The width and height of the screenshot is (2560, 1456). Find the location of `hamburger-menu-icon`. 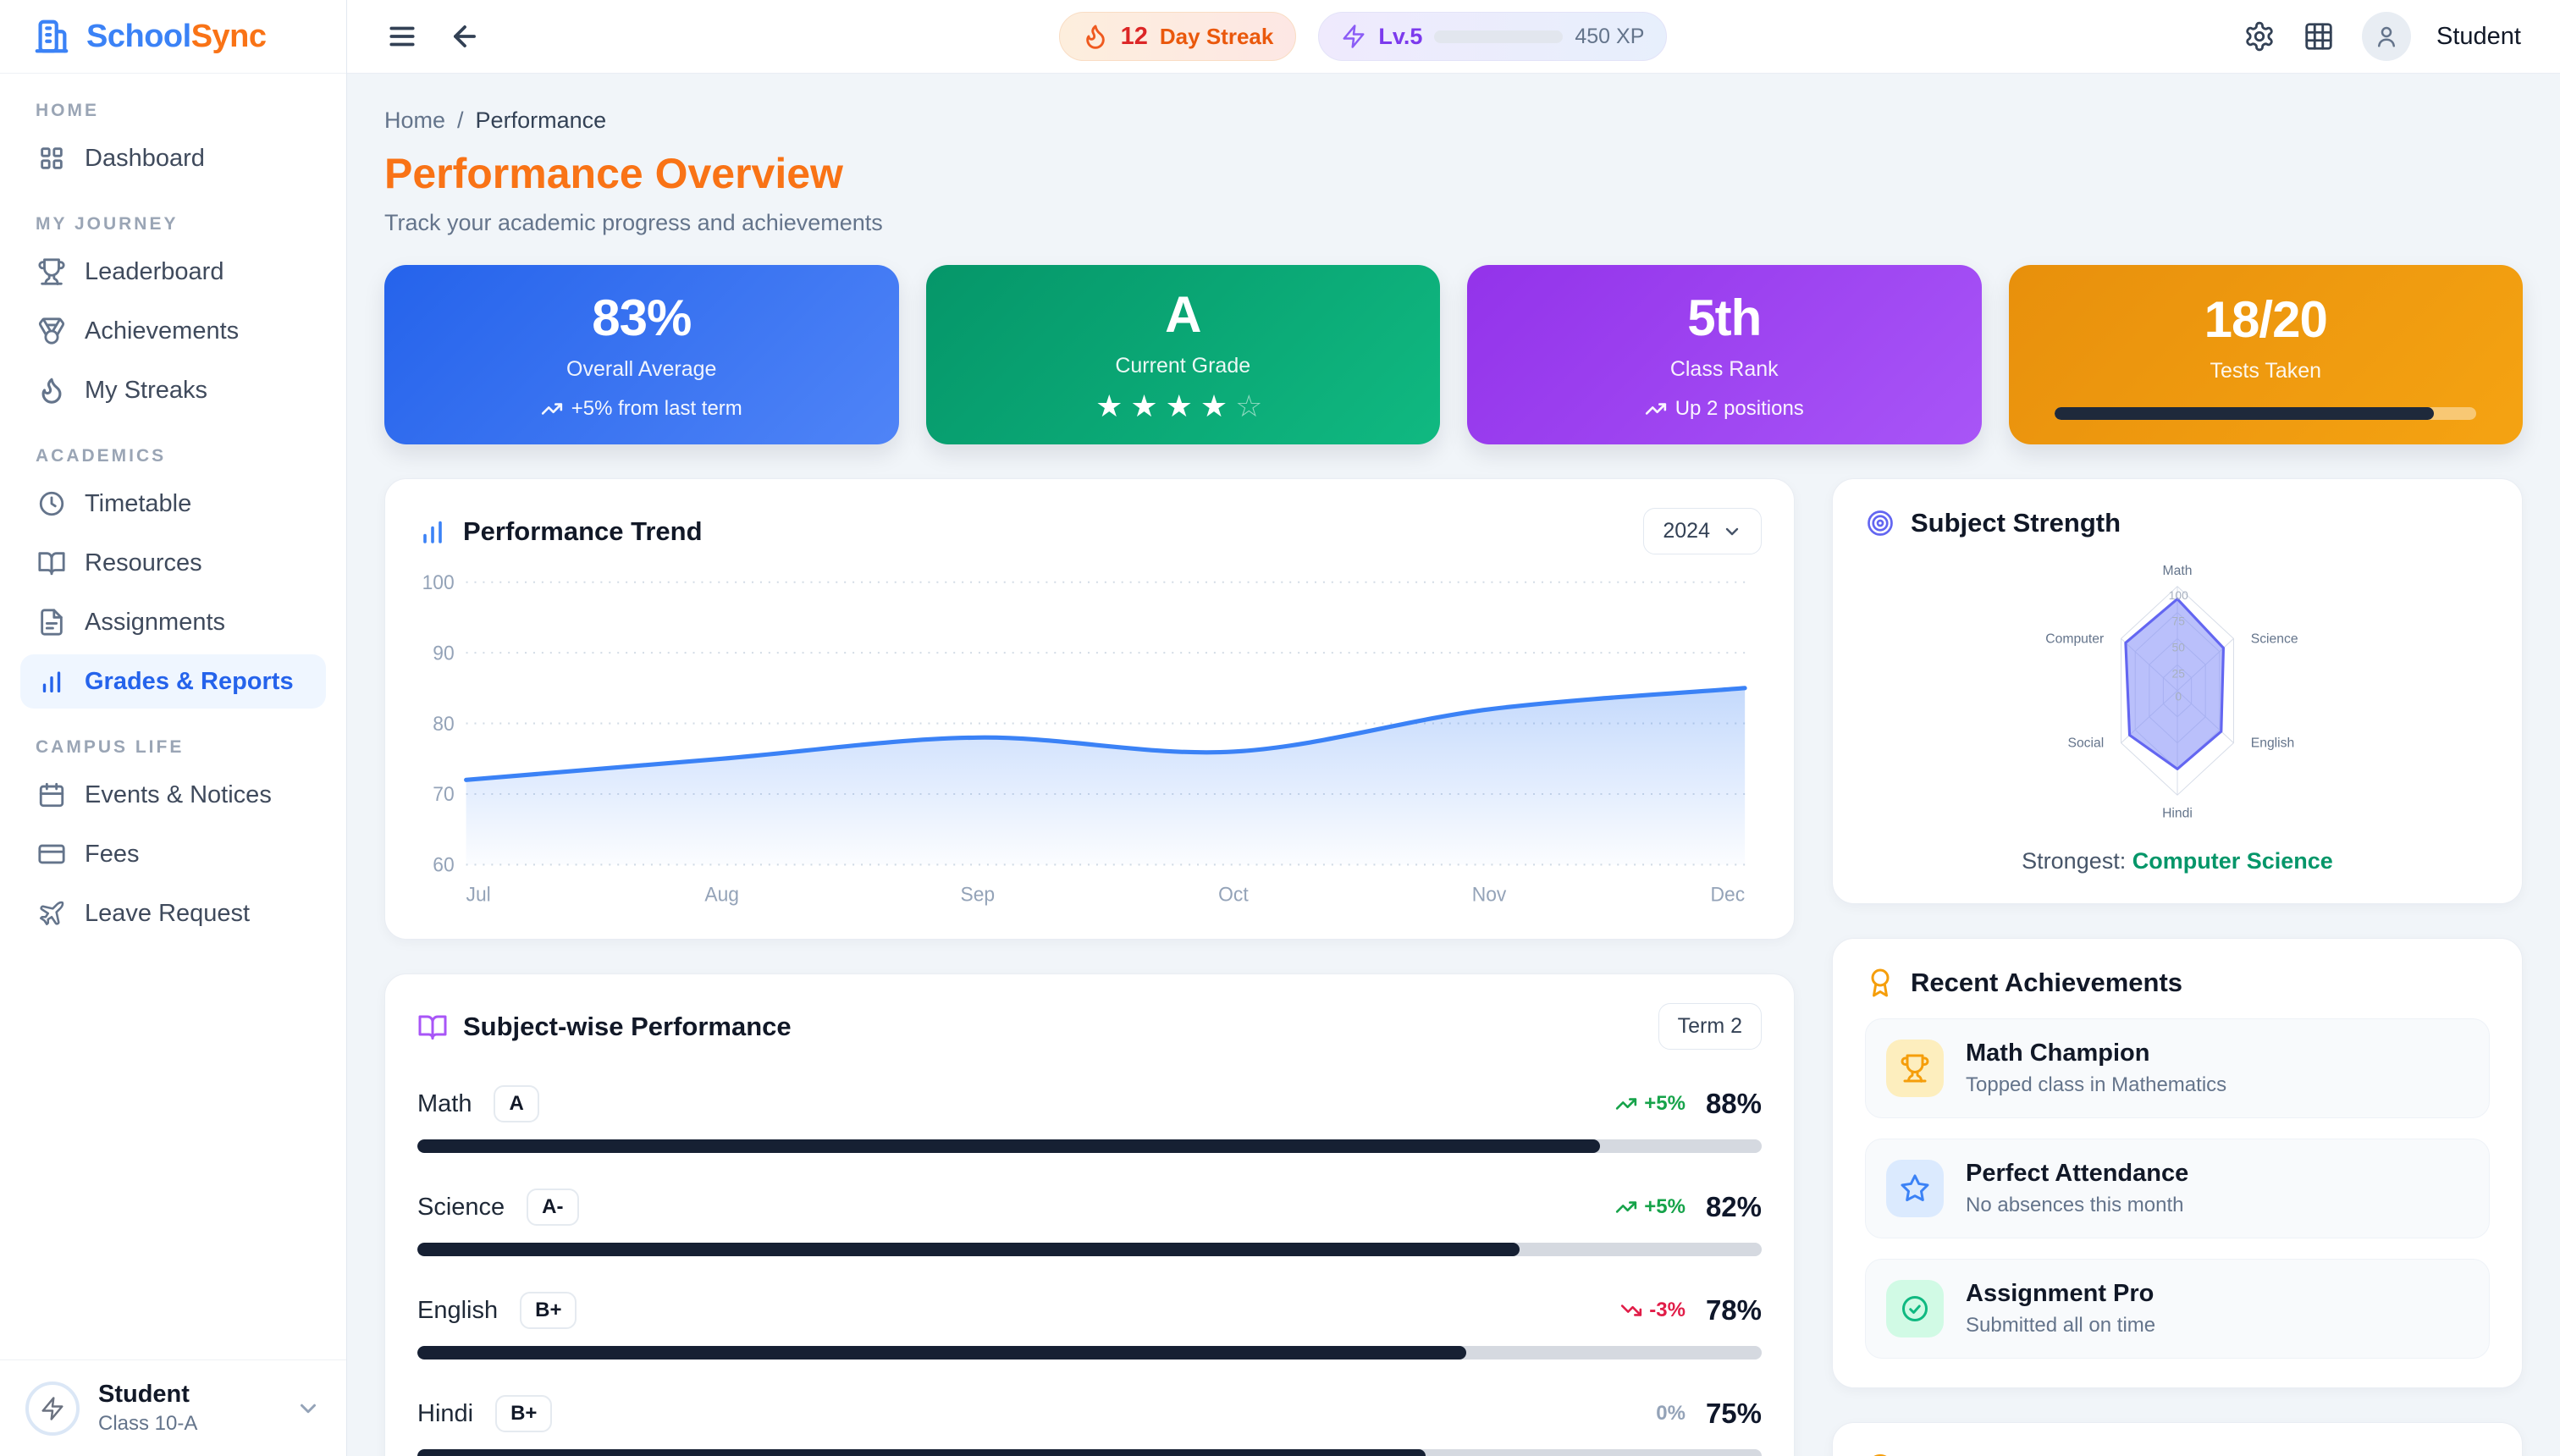

hamburger-menu-icon is located at coordinates (403, 36).